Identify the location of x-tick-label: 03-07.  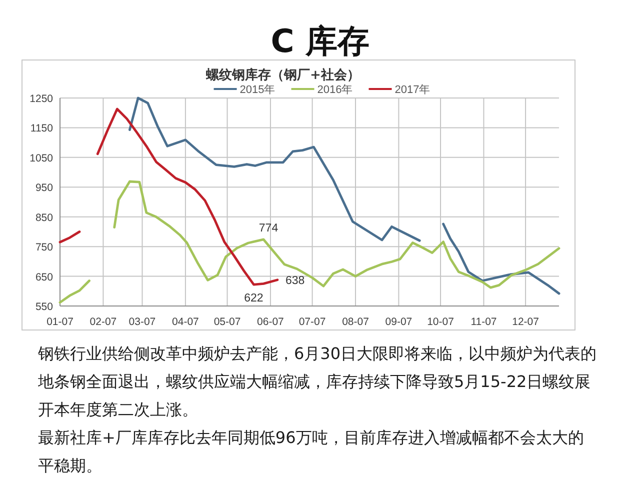
(142, 322).